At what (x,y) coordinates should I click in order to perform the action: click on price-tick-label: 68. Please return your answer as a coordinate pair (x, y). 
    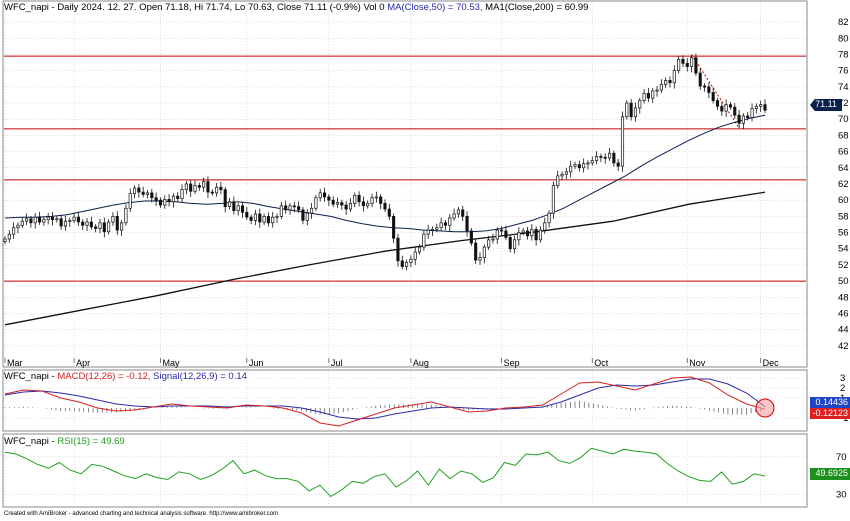
    Looking at the image, I should click on (843, 135).